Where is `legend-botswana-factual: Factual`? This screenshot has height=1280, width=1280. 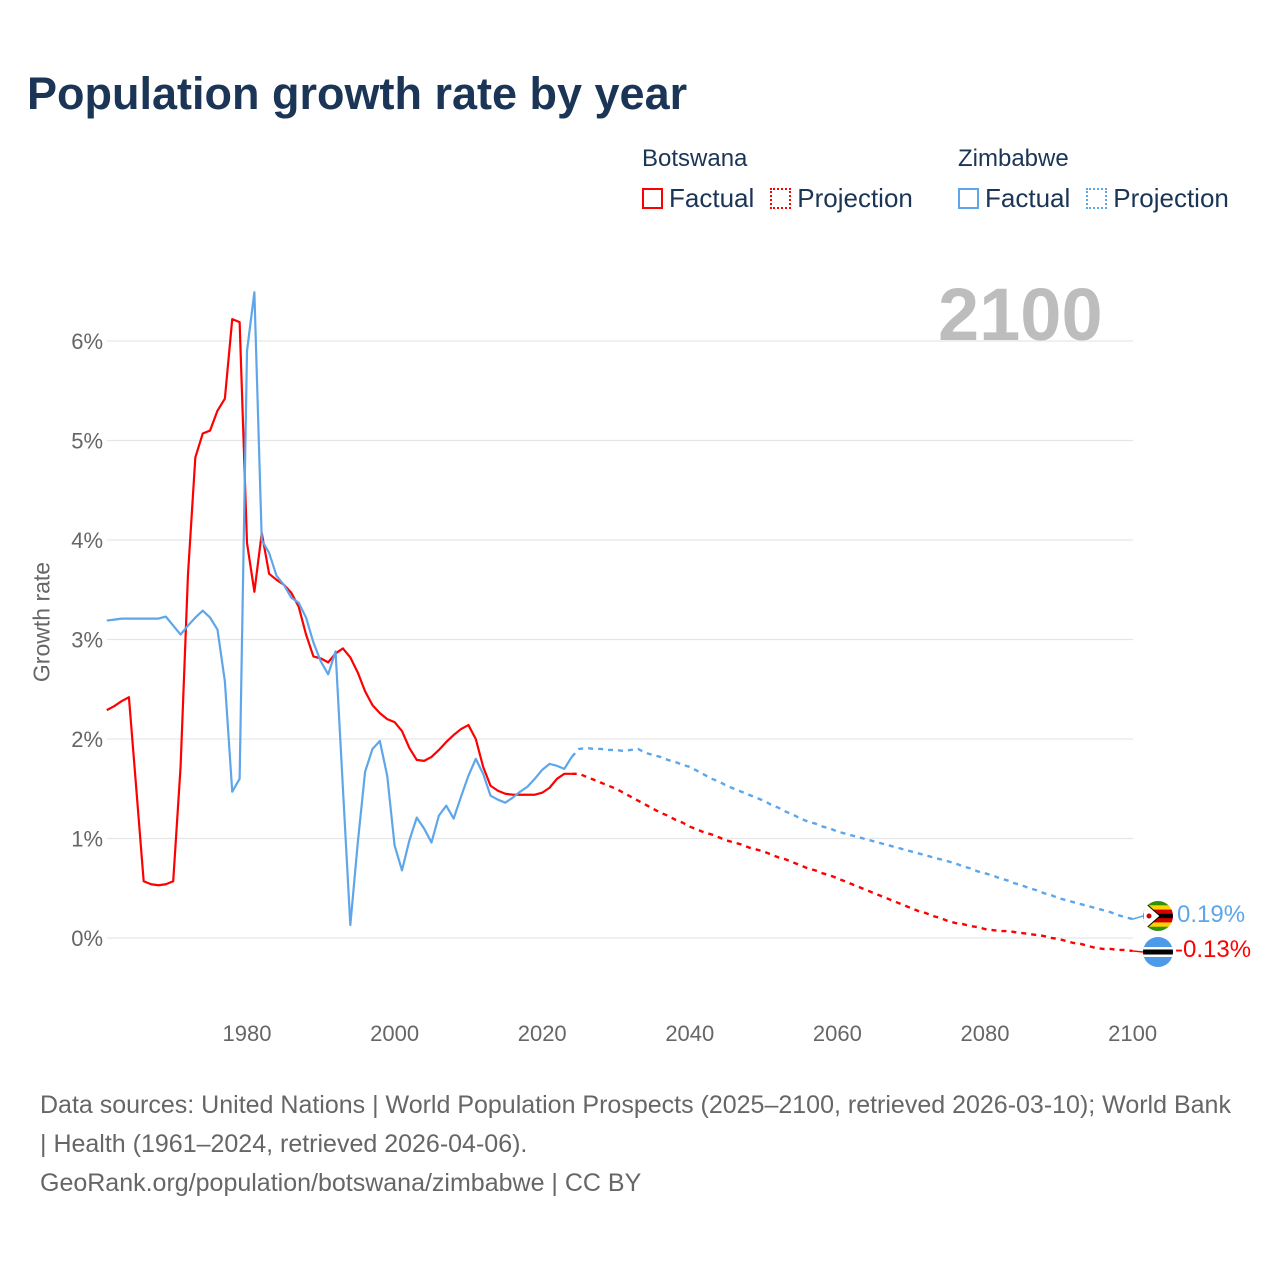
legend-botswana-factual: Factual is located at coordinates (698, 198).